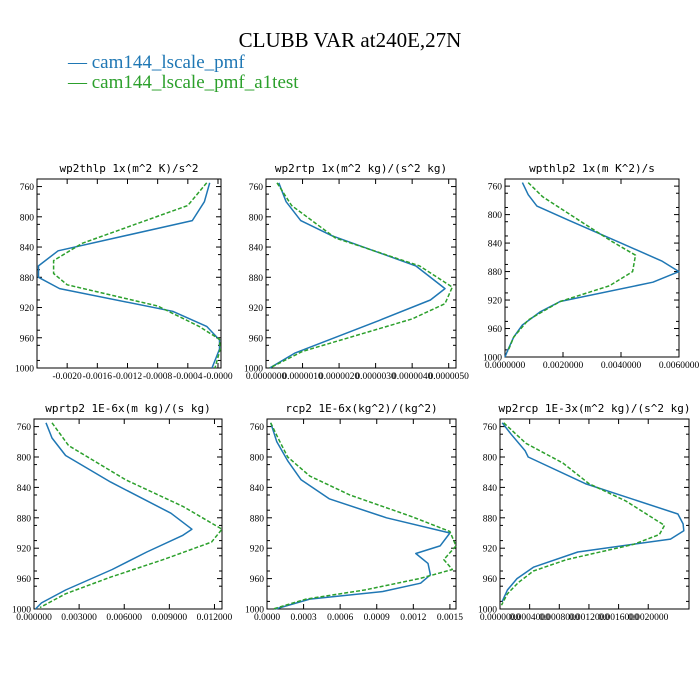 The image size is (700, 700). Describe the element at coordinates (529, 618) in the screenshot. I see `x-tick-label: 0.0004000` at that location.